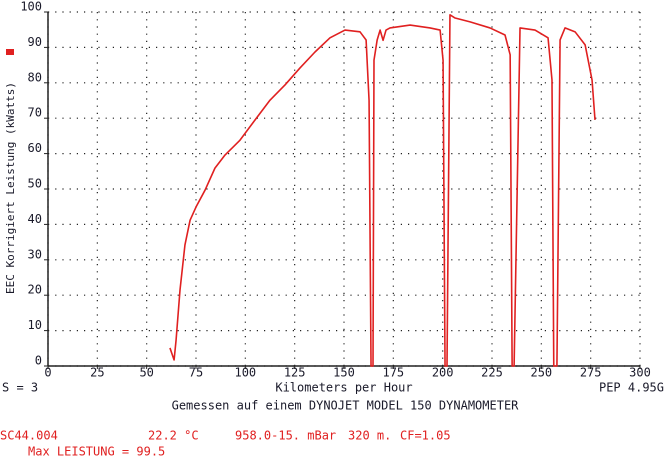  Describe the element at coordinates (10, 188) in the screenshot. I see `y-axis-label: EEC Korrigiert Leistung (kWatts)` at that location.